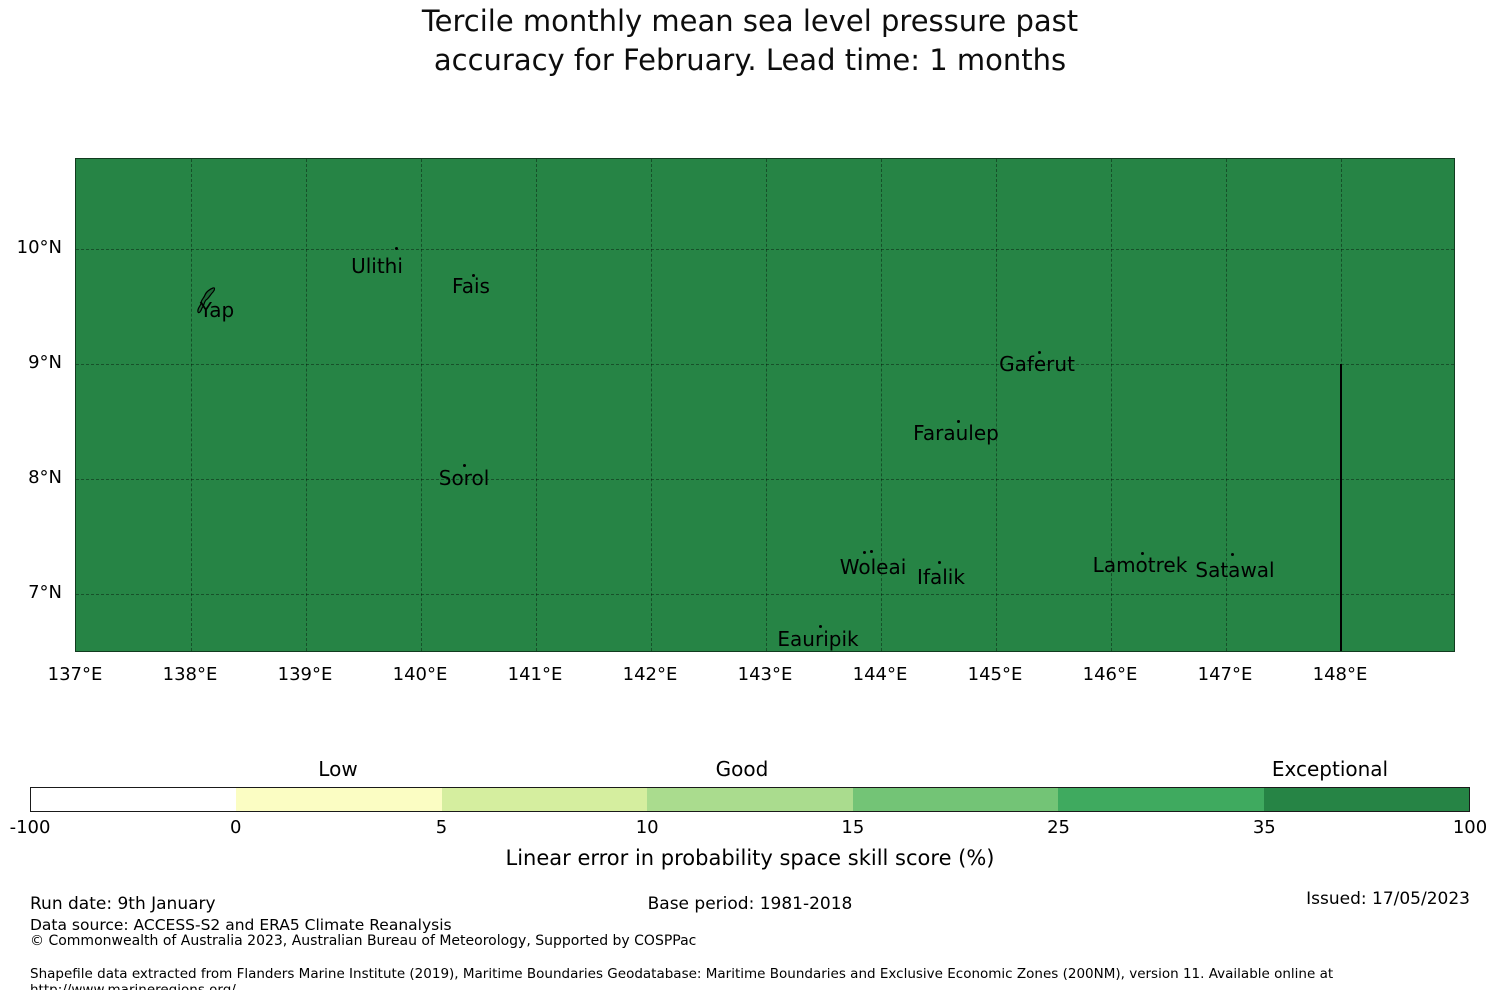  Describe the element at coordinates (235, 827) in the screenshot. I see `colorbar-tick-label: 0` at that location.